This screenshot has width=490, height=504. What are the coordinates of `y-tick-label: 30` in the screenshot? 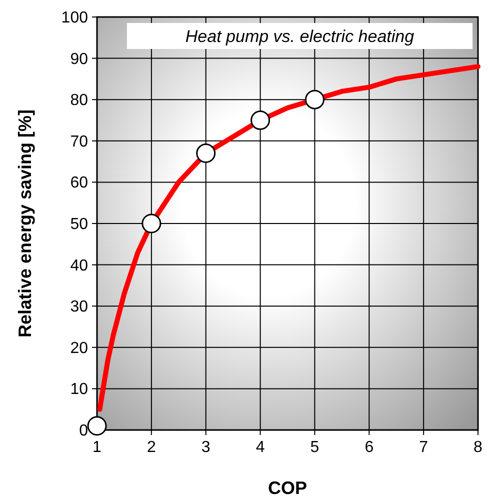 It's located at (79, 307).